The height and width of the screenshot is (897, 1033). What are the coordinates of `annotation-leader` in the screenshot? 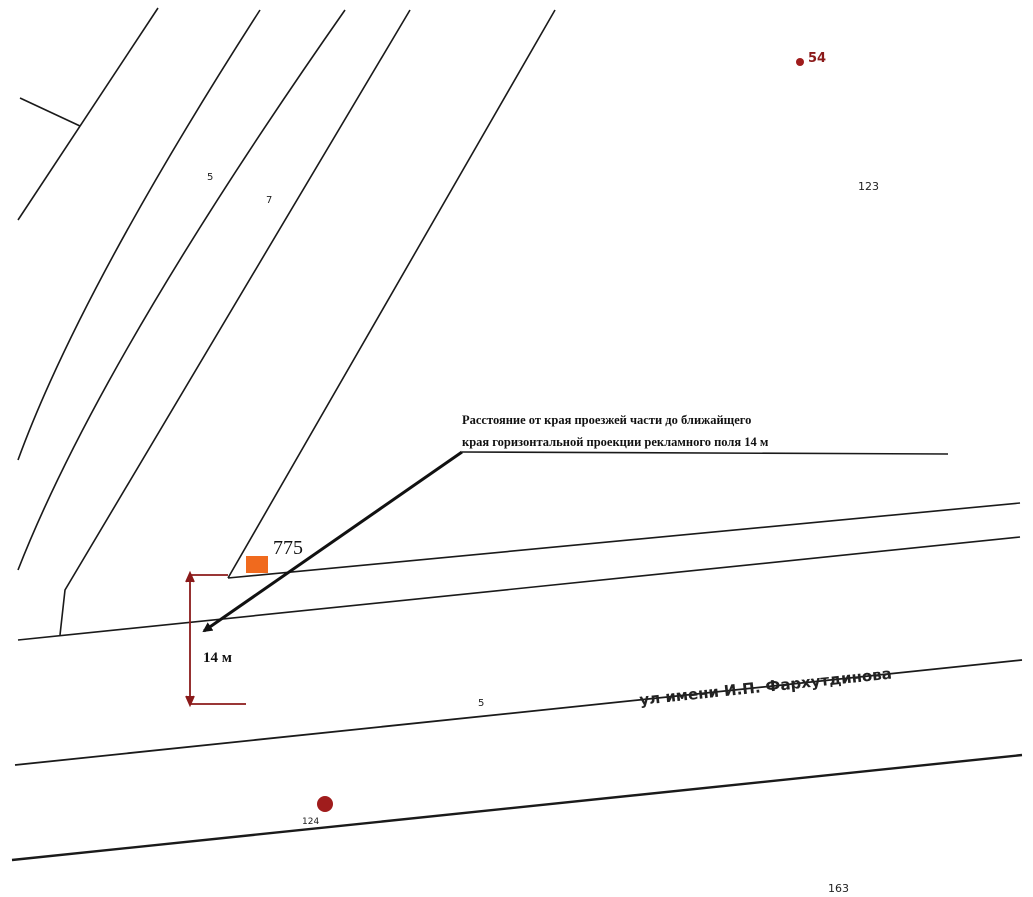 It's located at (575, 541).